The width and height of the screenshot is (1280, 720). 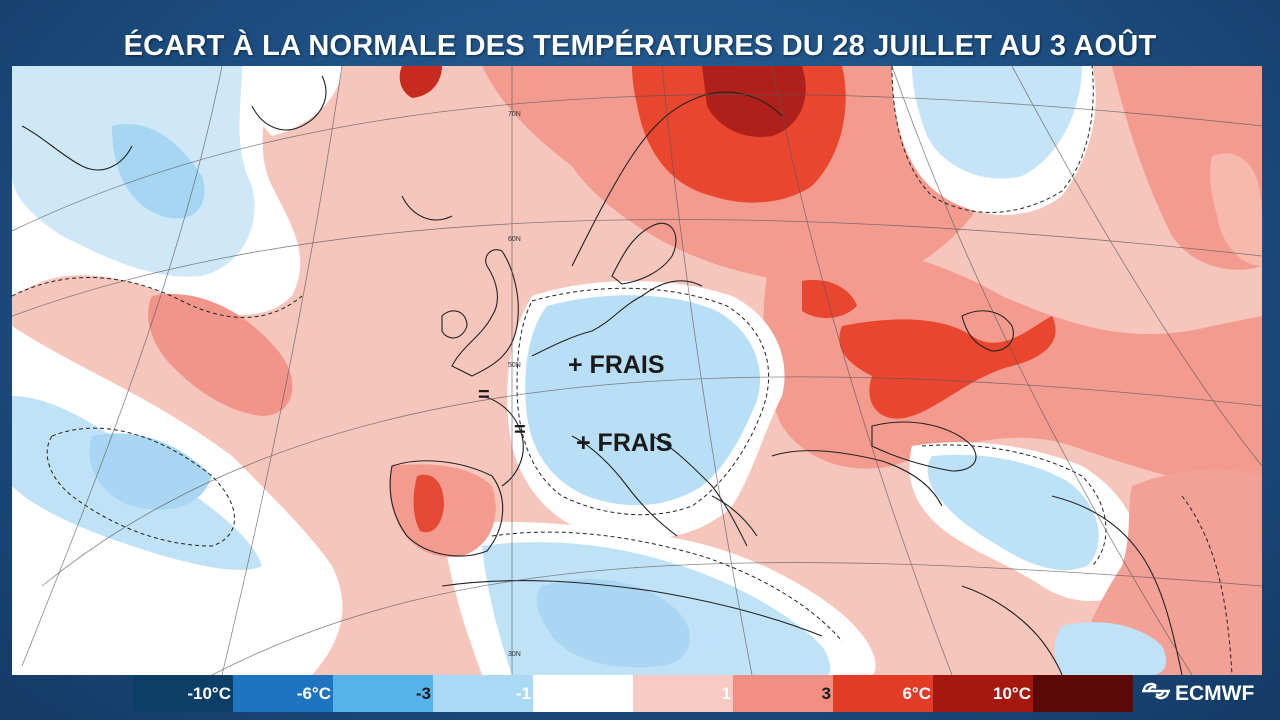 What do you see at coordinates (1012, 693) in the screenshot?
I see `legend-label: 10°C` at bounding box center [1012, 693].